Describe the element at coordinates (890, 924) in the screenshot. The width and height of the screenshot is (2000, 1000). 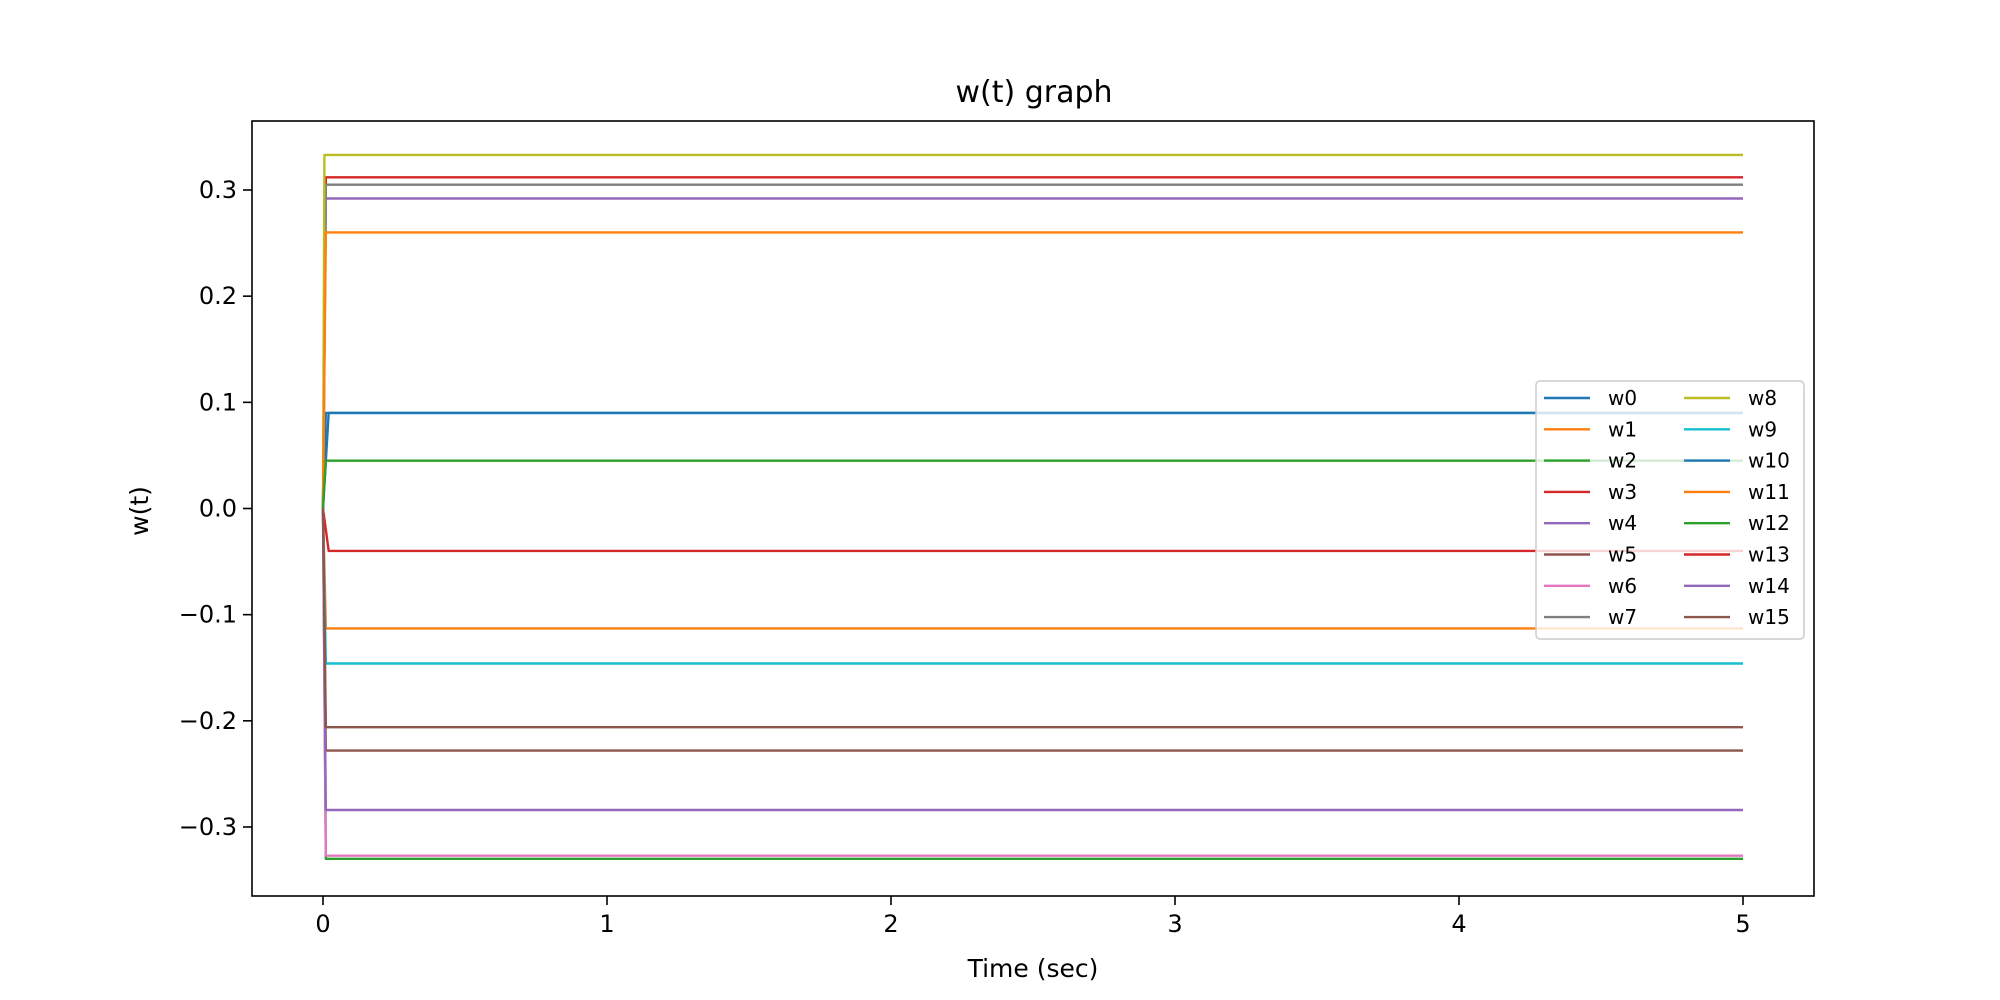
I see `x-tick-label: 2` at that location.